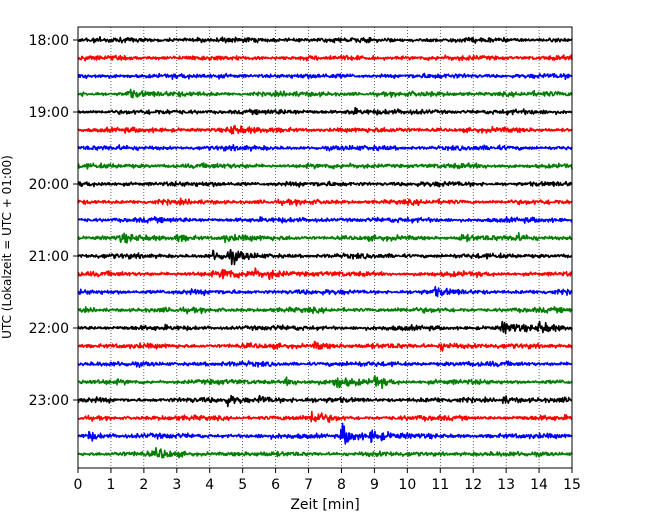 The image size is (650, 520). I want to click on x-tick-label: 6, so click(275, 485).